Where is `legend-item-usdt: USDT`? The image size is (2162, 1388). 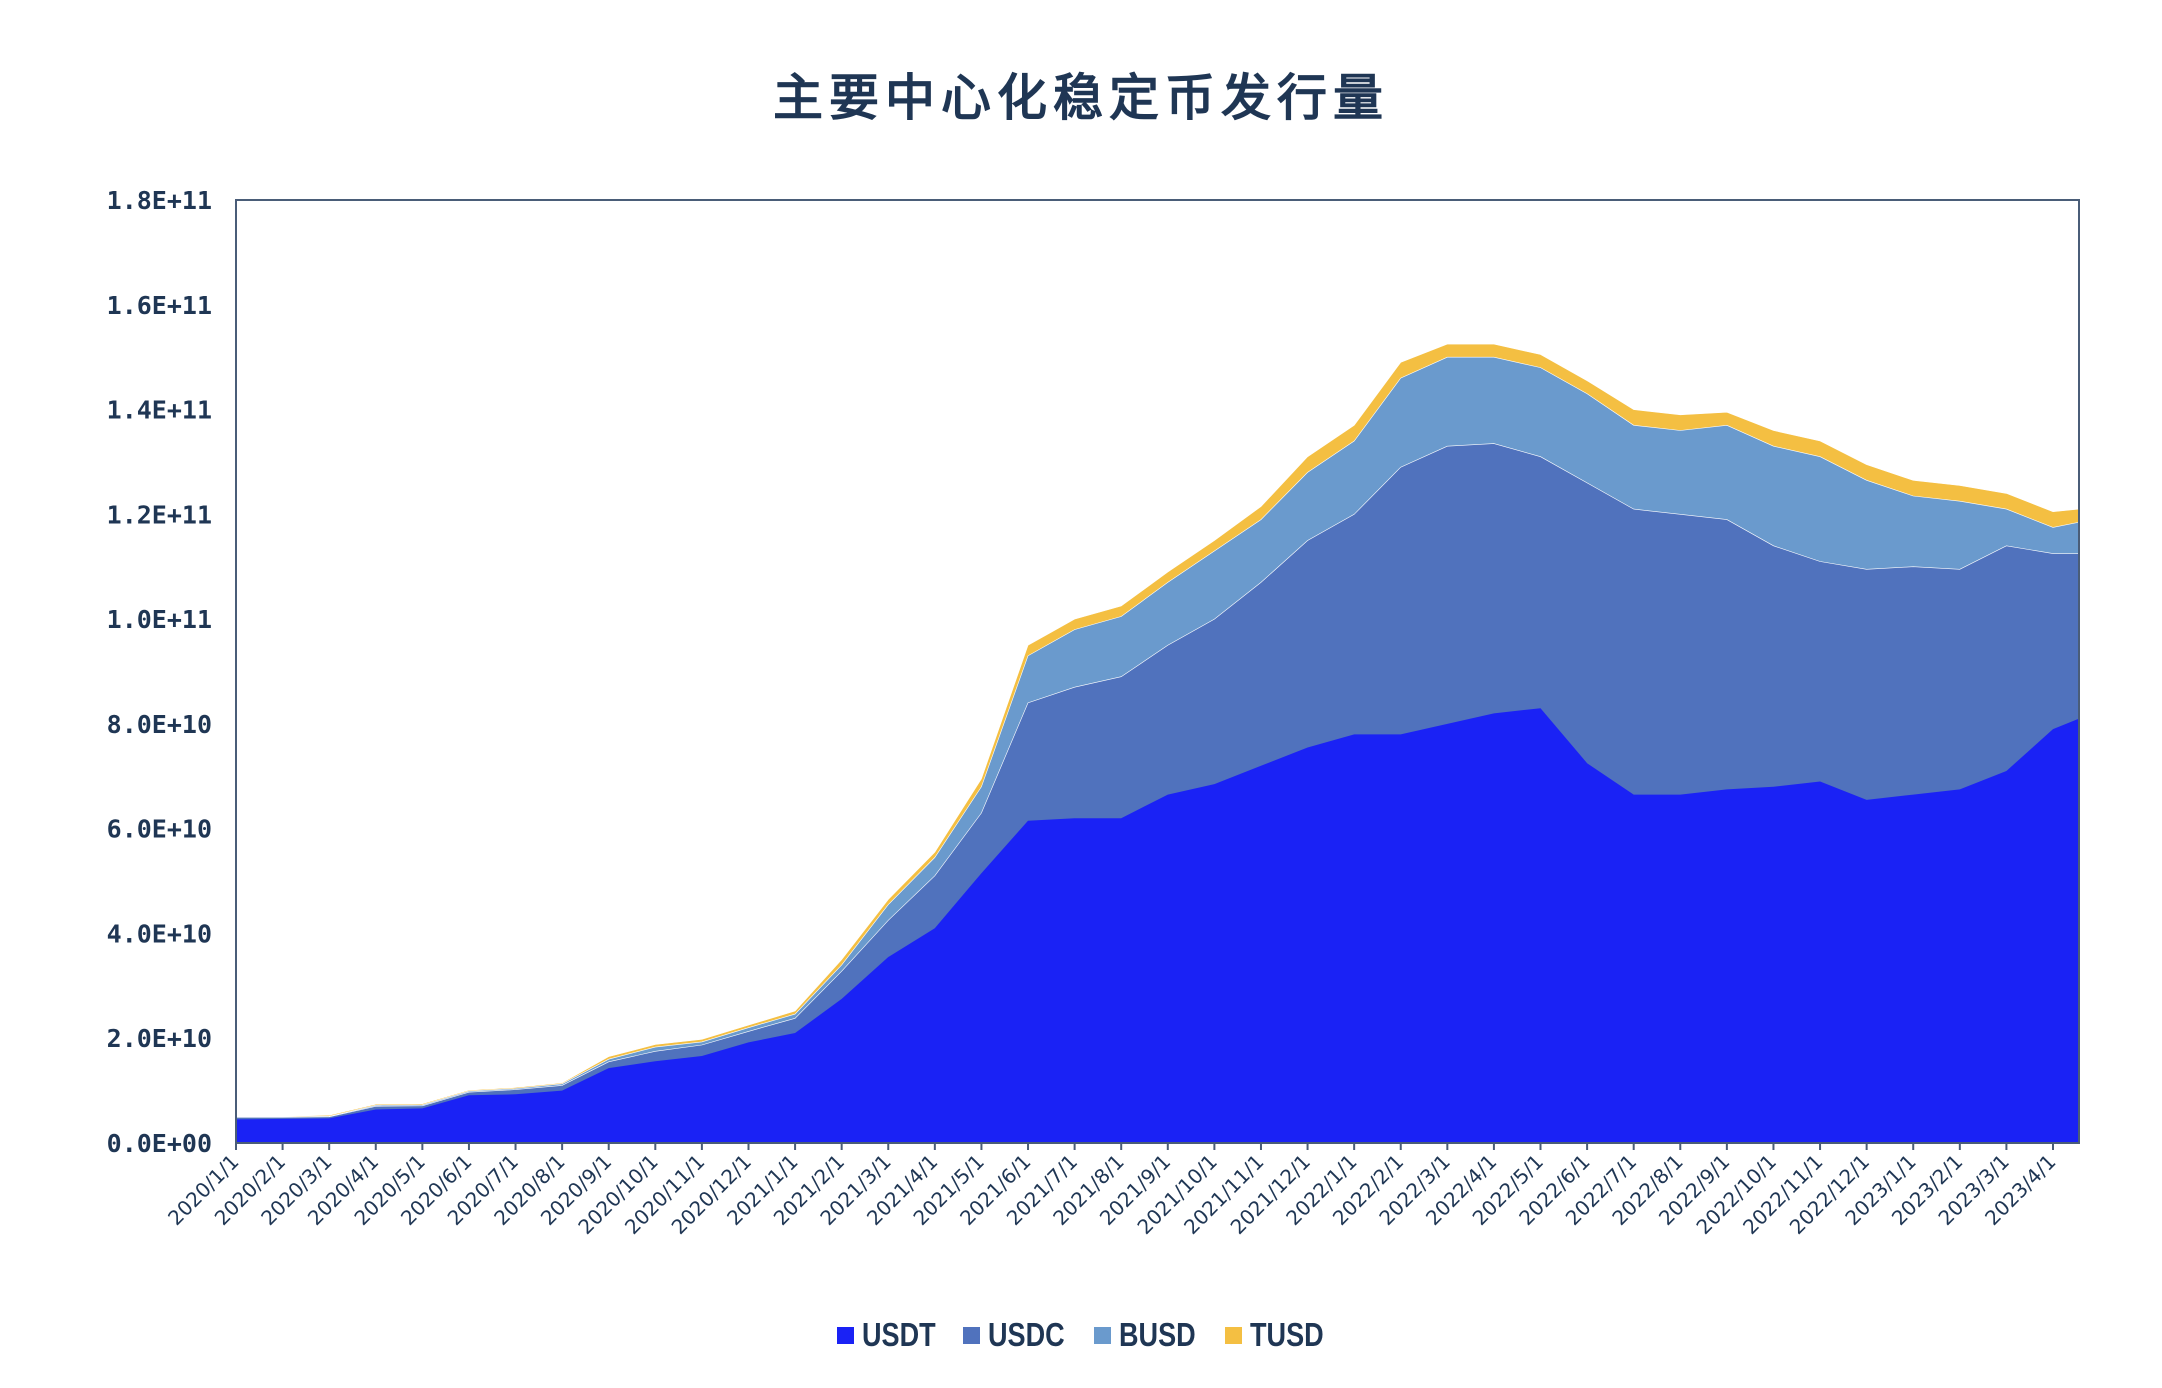
legend-item-usdt: USDT is located at coordinates (887, 1335).